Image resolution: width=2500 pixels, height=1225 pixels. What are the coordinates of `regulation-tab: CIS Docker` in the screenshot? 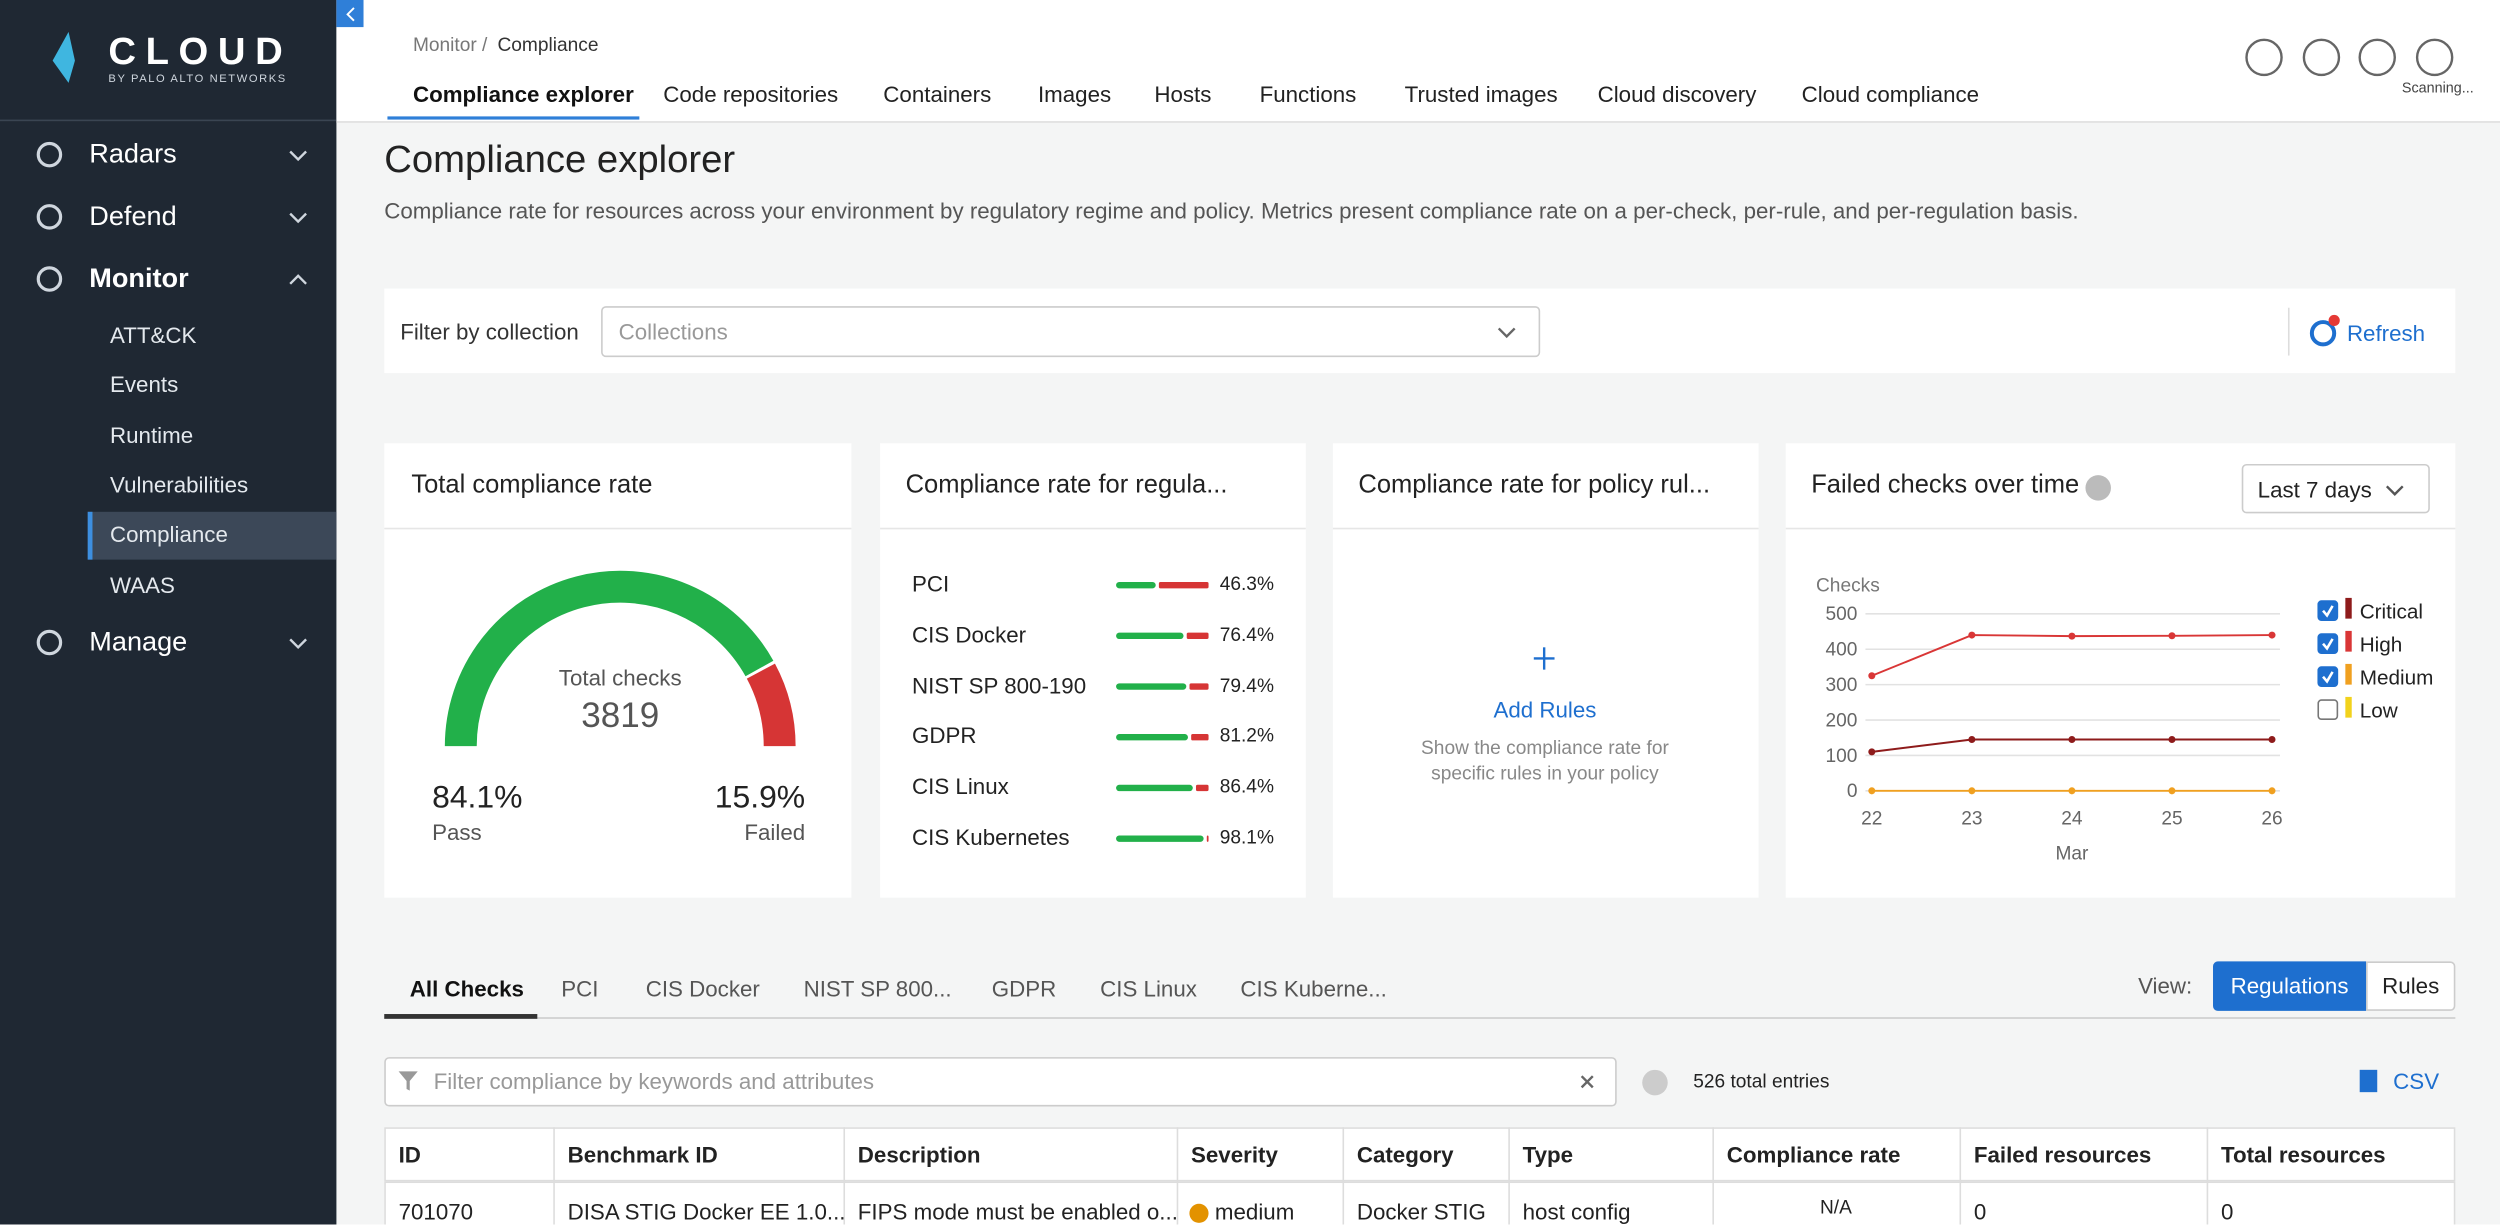 It's located at (702, 988).